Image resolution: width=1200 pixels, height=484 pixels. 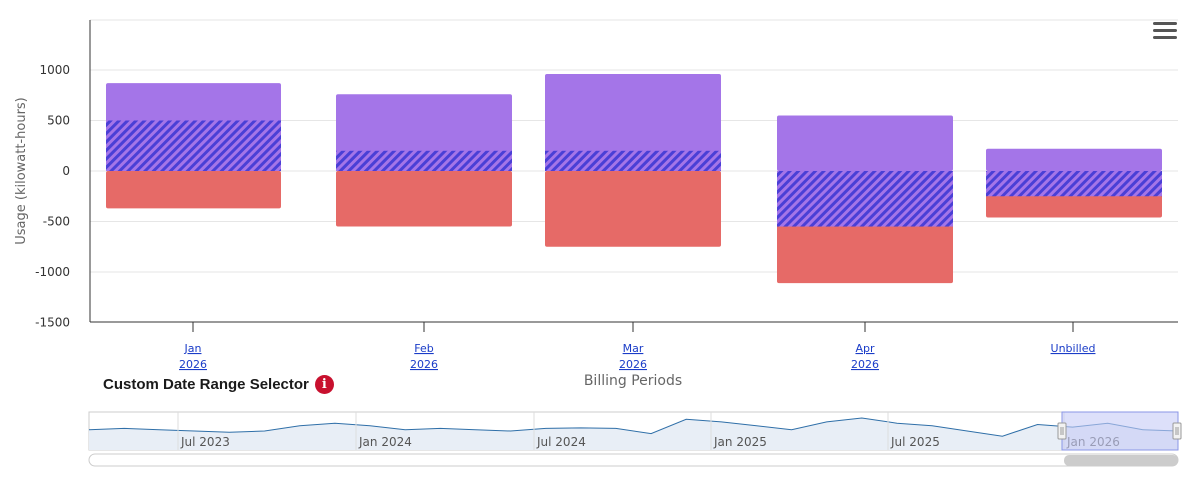 I want to click on navigator-label: Jul 2023, so click(x=205, y=442).